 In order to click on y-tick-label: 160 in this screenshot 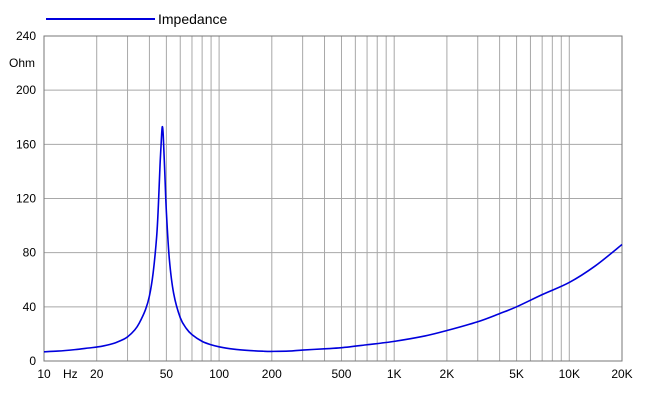, I will do `click(26, 144)`.